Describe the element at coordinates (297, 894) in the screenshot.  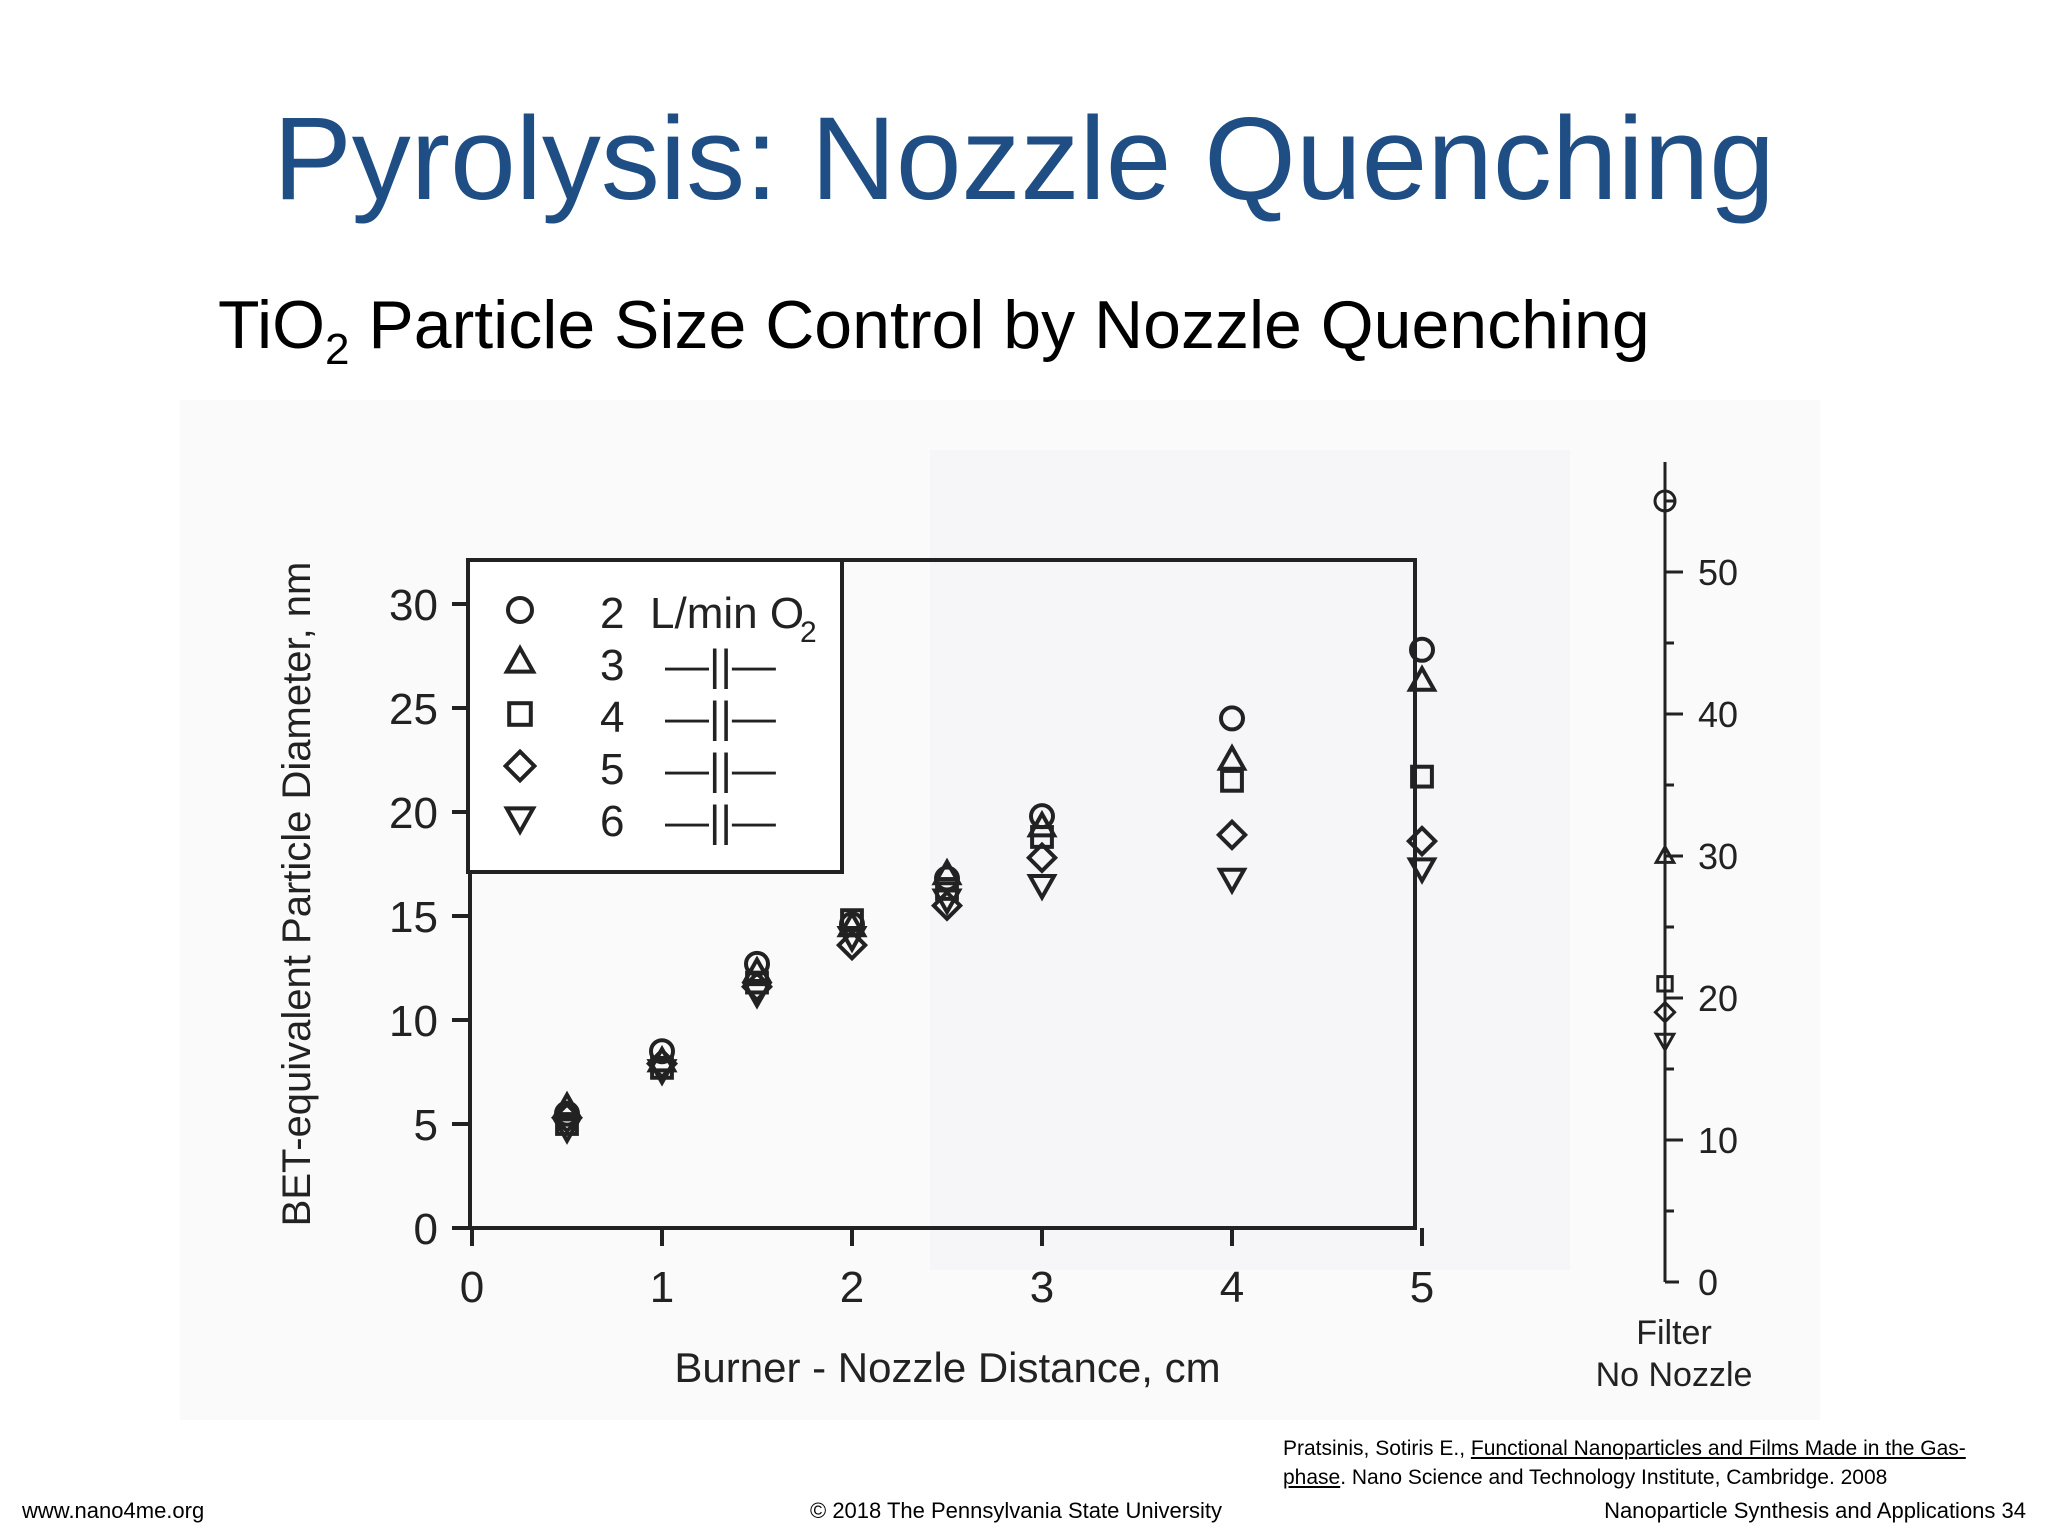
I see `y-axis-label: BET-equivalent Particle Diameter, nm` at that location.